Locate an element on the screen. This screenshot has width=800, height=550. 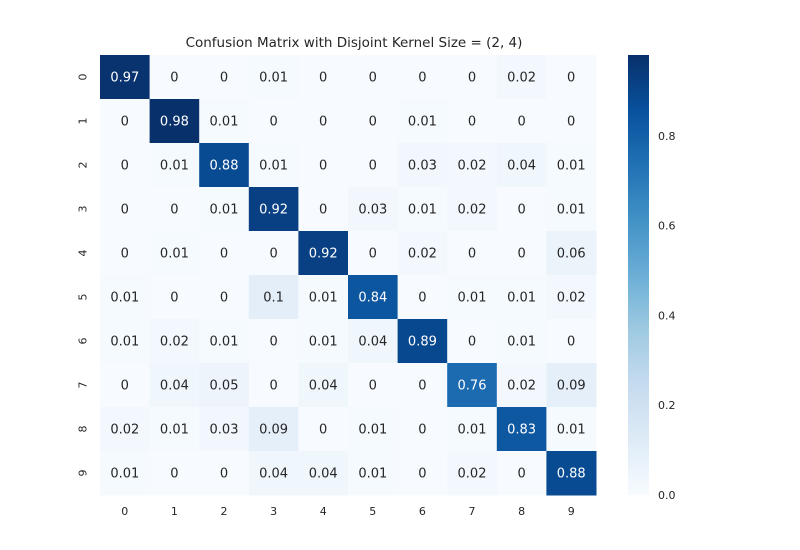
x-axis-ticks: 0 1 2 3 4 5 6 7 8 9 is located at coordinates (347, 511).